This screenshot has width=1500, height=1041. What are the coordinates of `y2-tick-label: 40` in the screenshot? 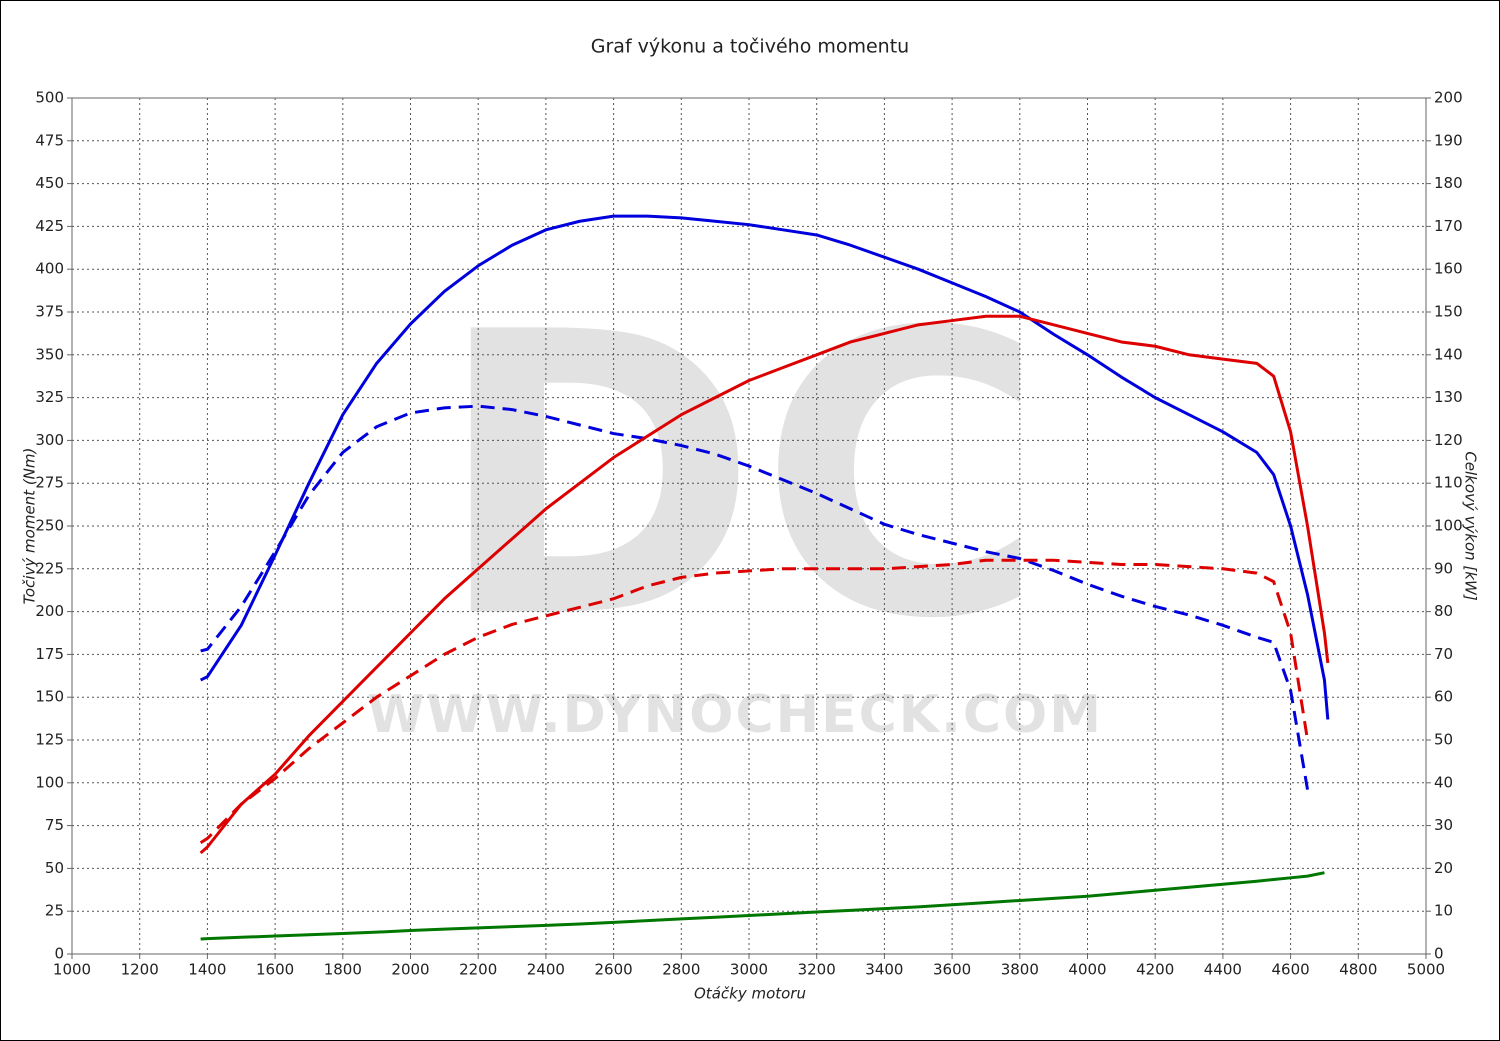 It's located at (1443, 782).